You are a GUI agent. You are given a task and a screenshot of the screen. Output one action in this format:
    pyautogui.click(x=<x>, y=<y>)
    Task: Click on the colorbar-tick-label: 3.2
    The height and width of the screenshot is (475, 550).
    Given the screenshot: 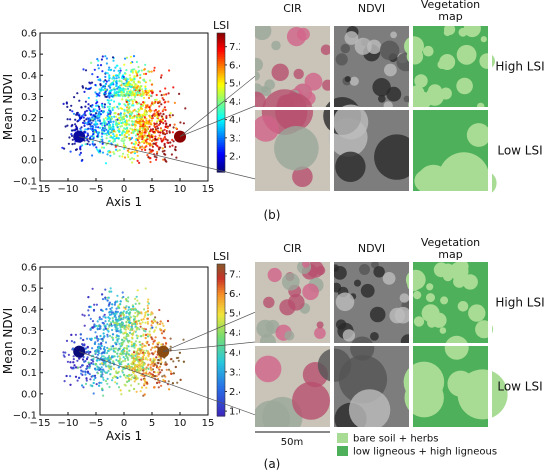 What is the action you would take?
    pyautogui.click(x=237, y=372)
    